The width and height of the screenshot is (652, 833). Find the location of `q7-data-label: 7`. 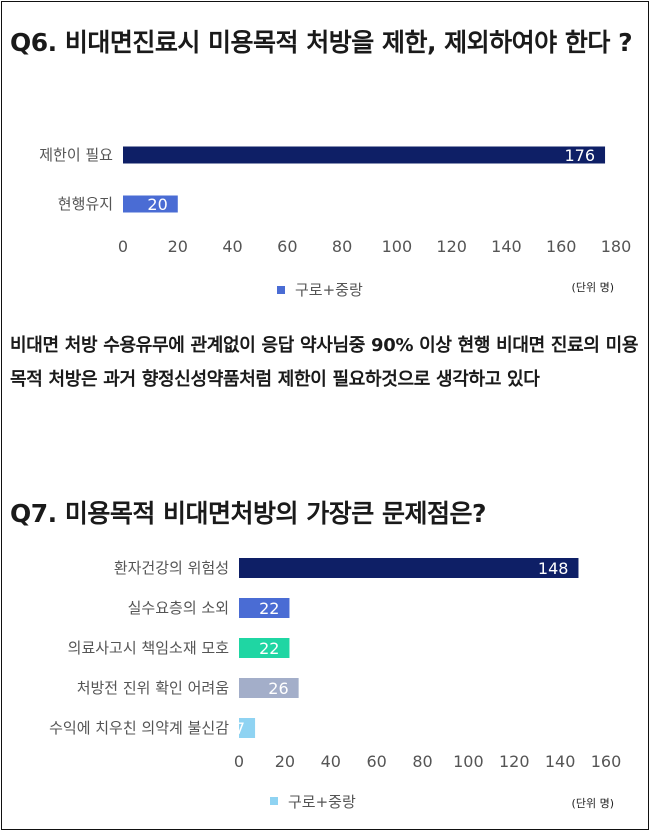

q7-data-label: 7 is located at coordinates (240, 728).